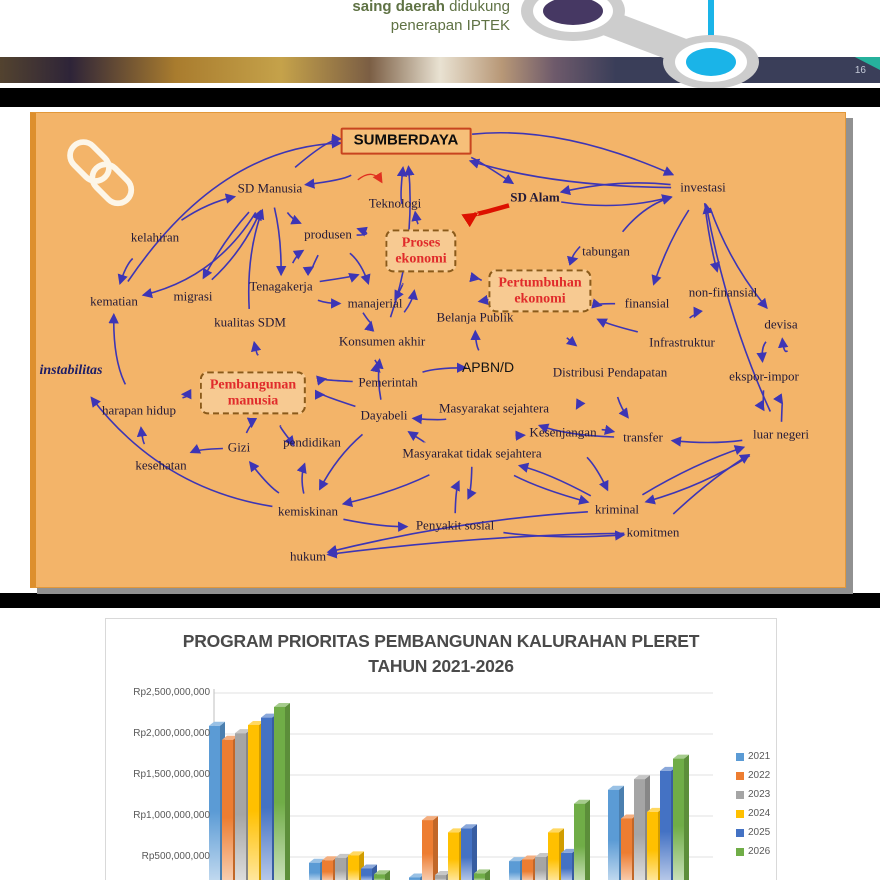  I want to click on tagline-line2: penerapan IPTEK, so click(450, 25).